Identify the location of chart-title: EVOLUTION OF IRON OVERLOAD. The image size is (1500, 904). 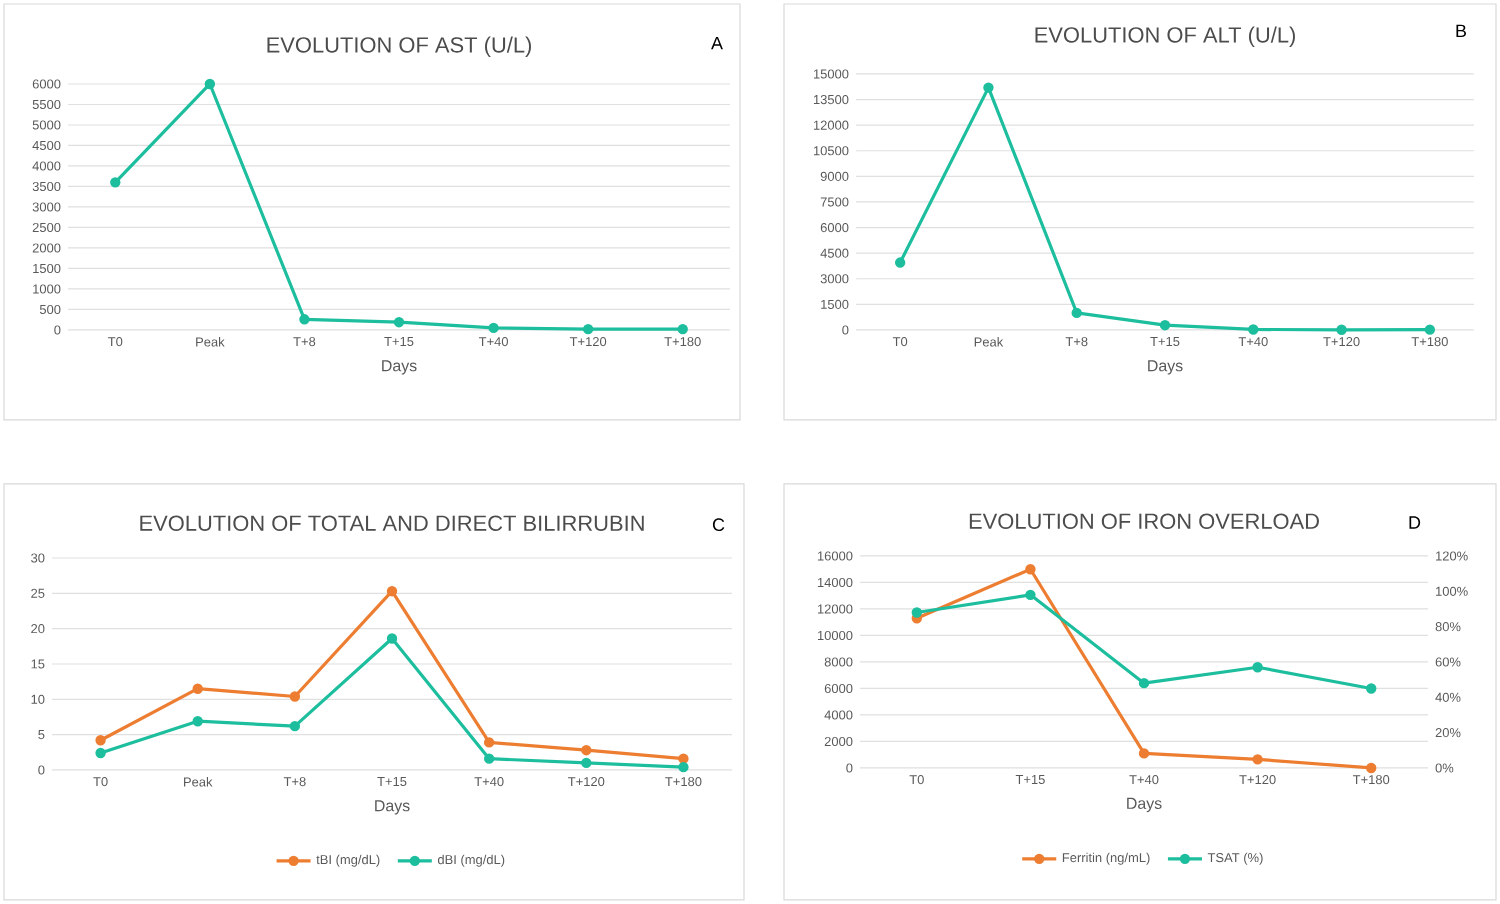
(1144, 521).